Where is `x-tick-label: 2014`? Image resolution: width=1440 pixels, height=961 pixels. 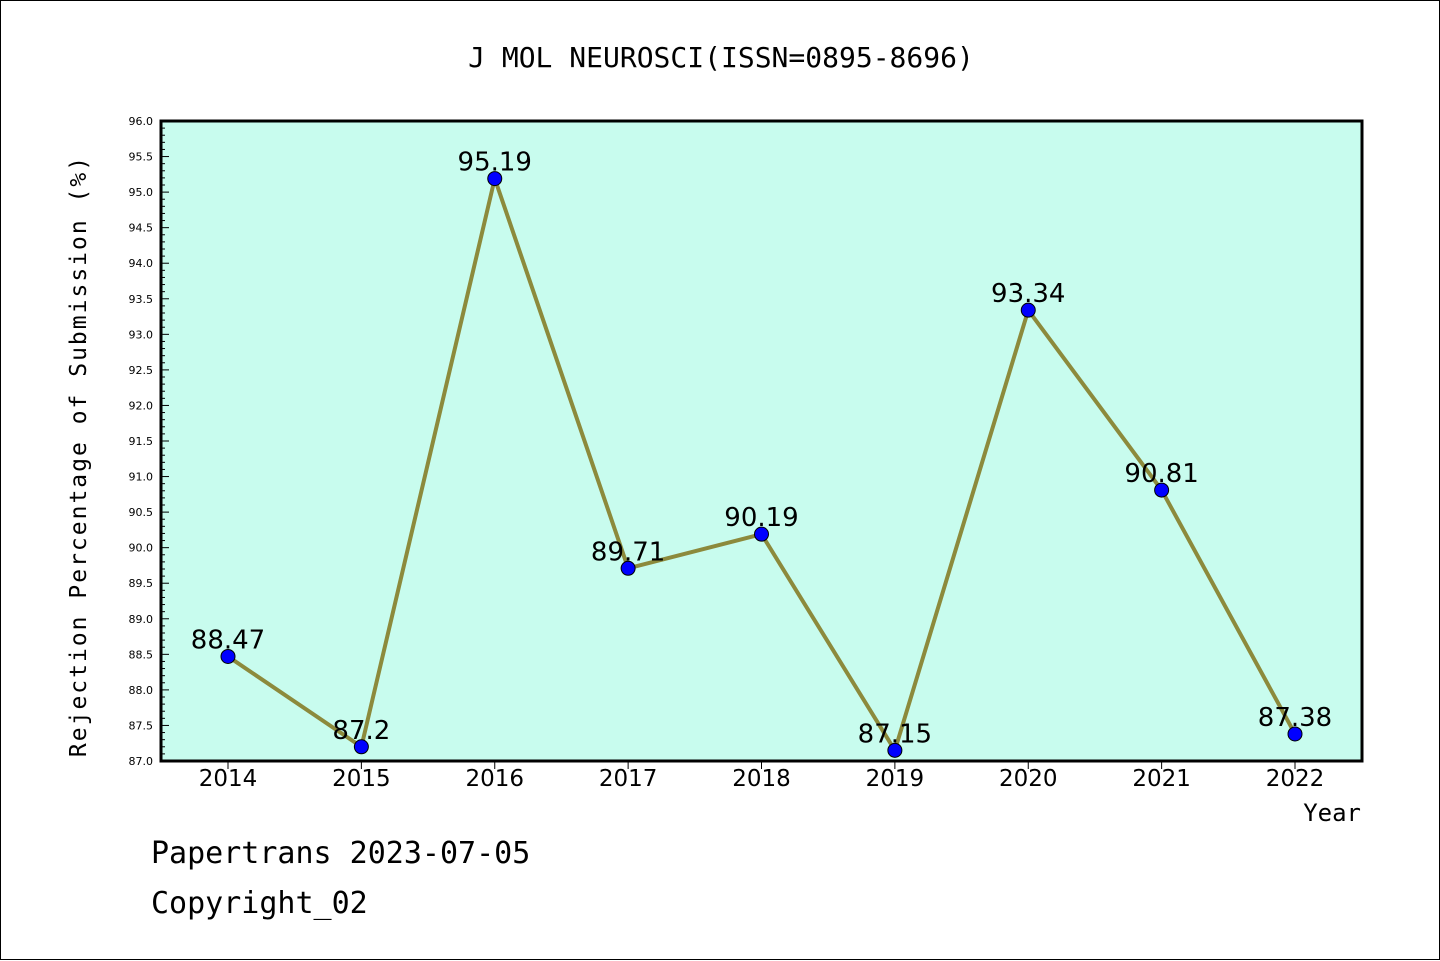 x-tick-label: 2014 is located at coordinates (228, 779).